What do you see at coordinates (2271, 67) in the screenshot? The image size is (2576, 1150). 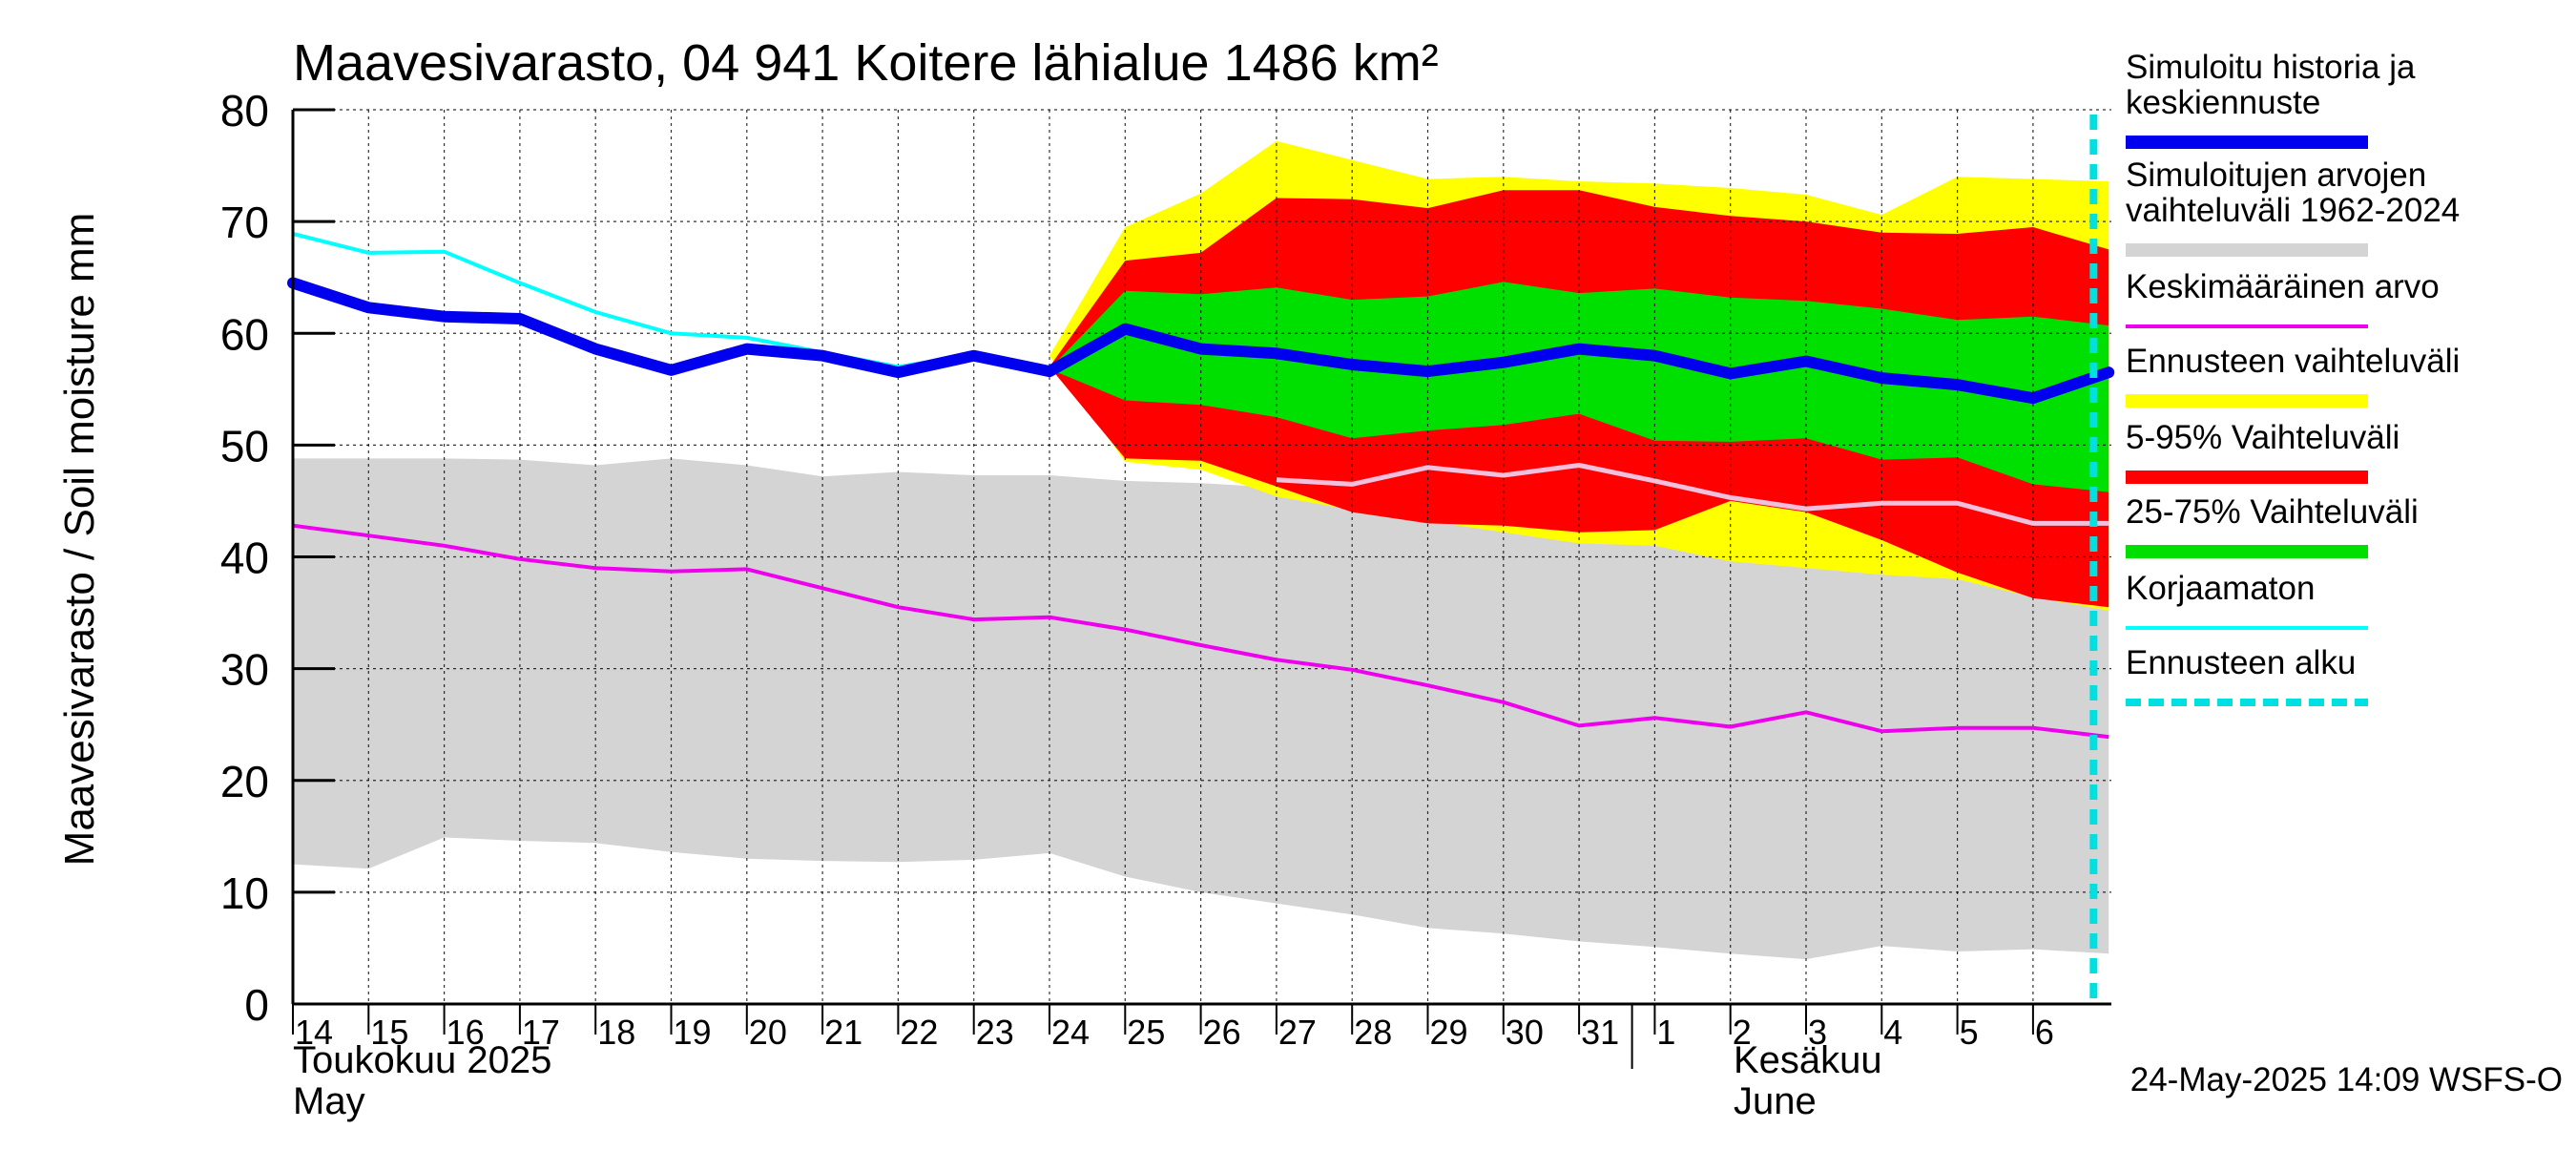 I see `legend-label: Simuloitu historia ja` at bounding box center [2271, 67].